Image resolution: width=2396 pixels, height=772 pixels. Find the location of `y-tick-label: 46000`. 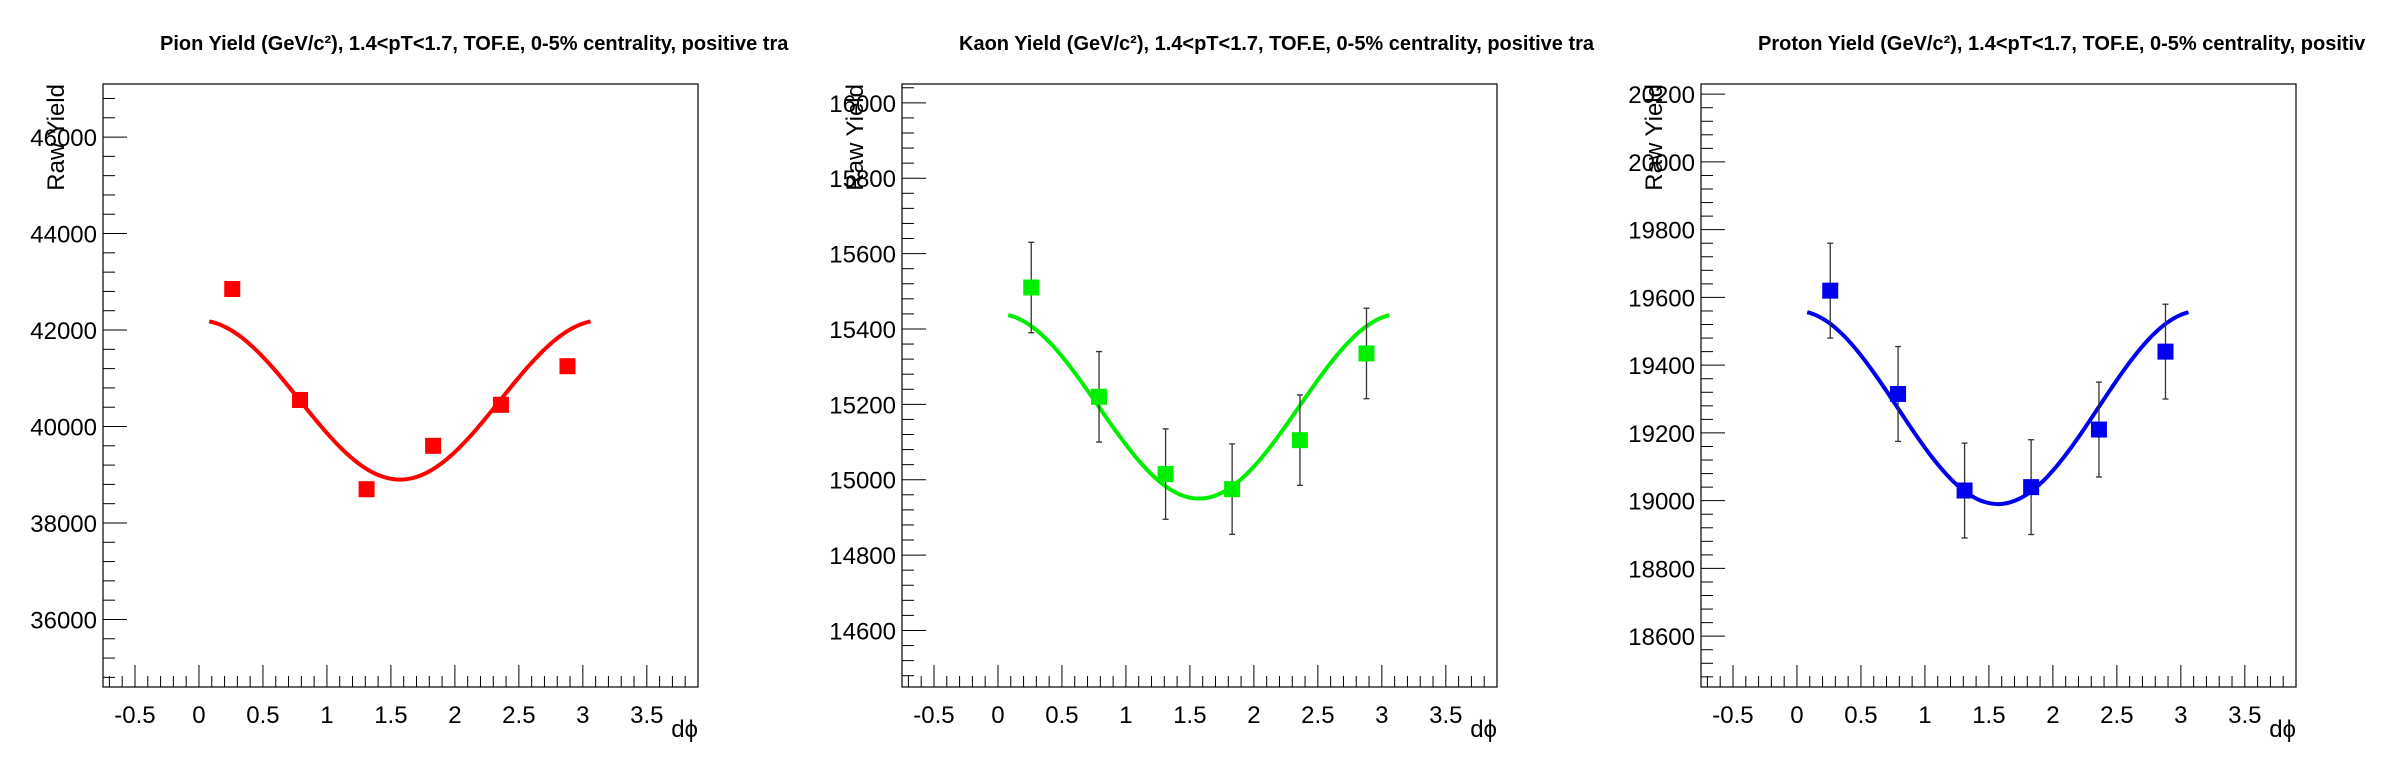

y-tick-label: 46000 is located at coordinates (63, 138).